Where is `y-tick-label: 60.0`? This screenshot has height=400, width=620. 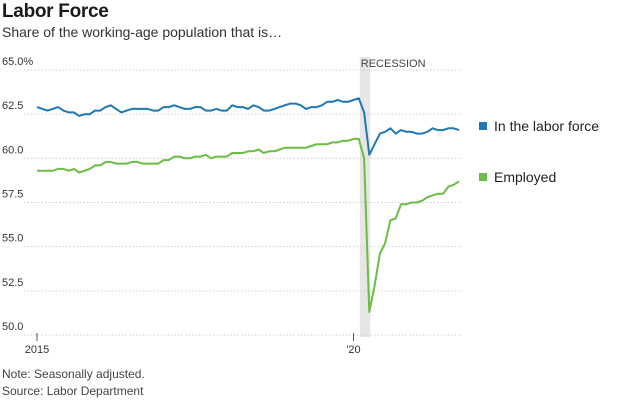
y-tick-label: 60.0 is located at coordinates (12, 150).